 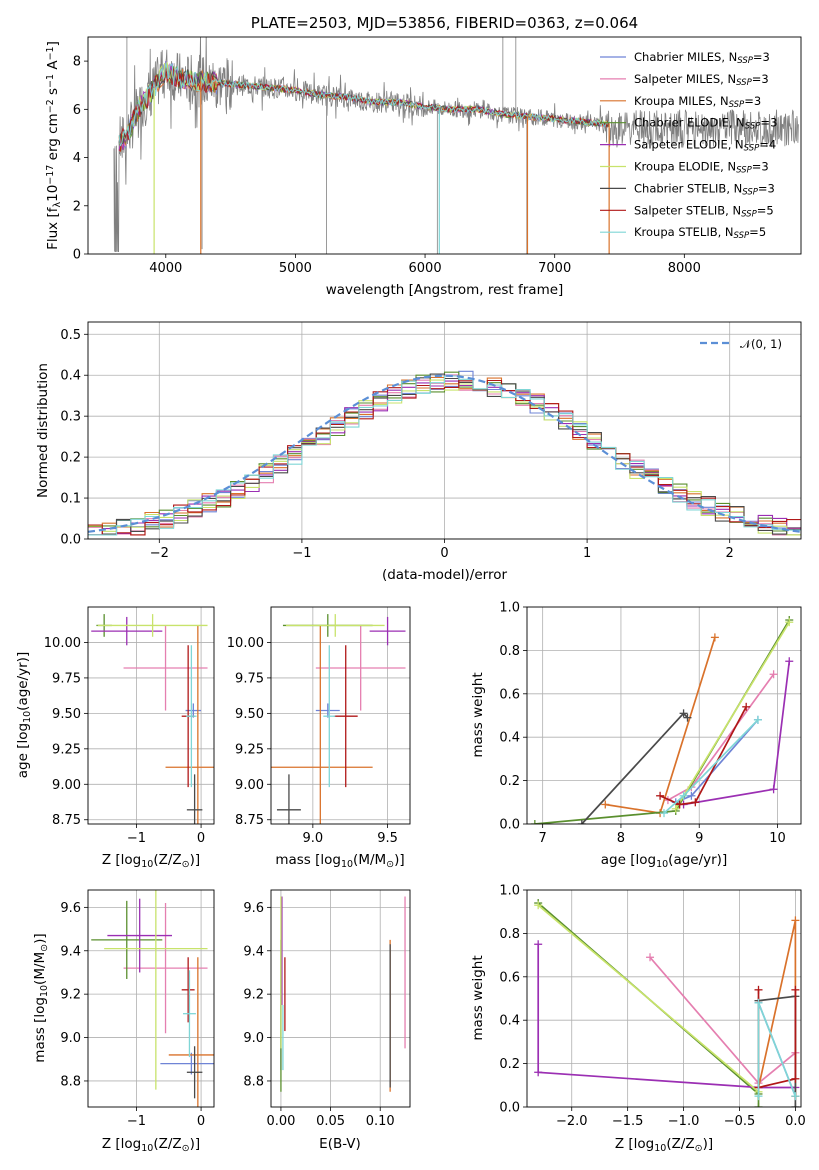 What do you see at coordinates (390, 864) in the screenshot?
I see `mass-age-xlabel-part: ⊙` at bounding box center [390, 864].